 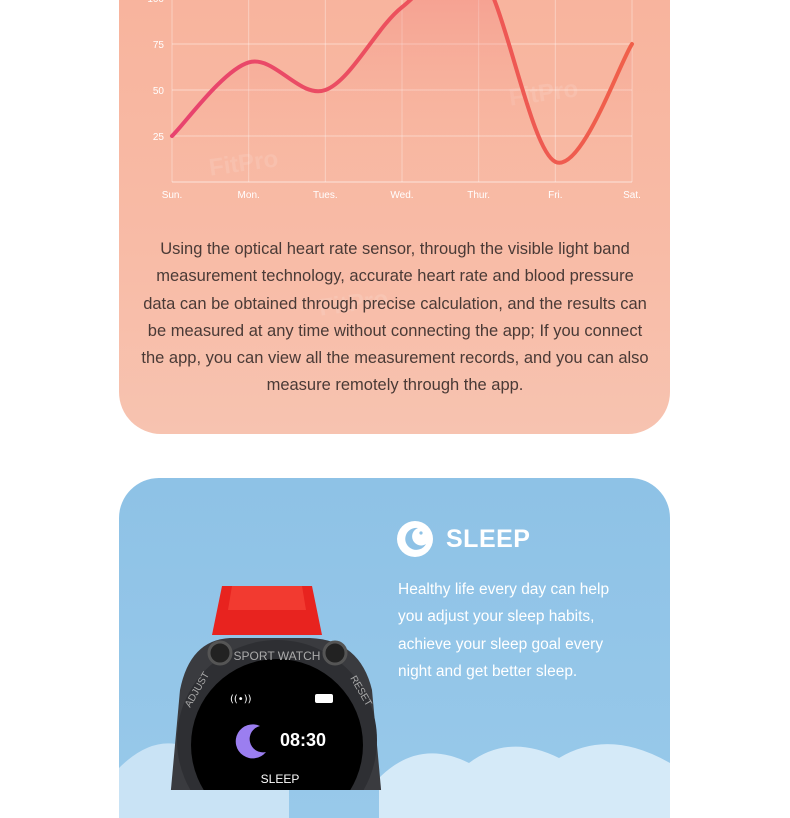 What do you see at coordinates (267, 598) in the screenshot?
I see `watch-strap-highlight` at bounding box center [267, 598].